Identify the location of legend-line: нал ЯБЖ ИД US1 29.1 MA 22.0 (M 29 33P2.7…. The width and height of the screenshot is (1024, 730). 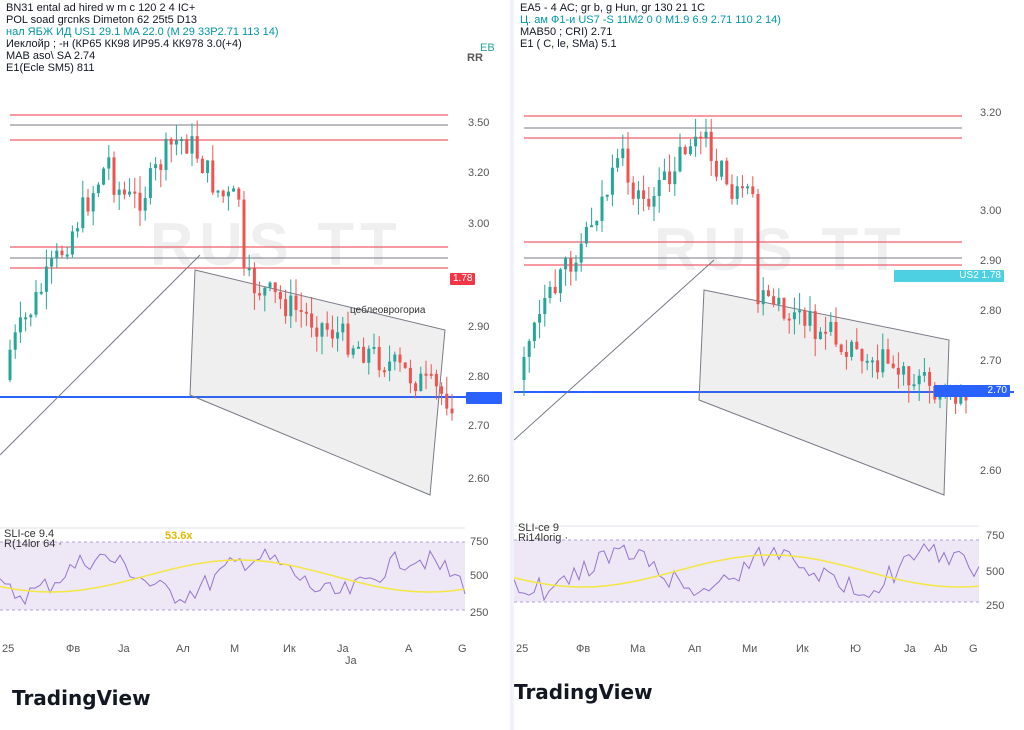
(142, 32).